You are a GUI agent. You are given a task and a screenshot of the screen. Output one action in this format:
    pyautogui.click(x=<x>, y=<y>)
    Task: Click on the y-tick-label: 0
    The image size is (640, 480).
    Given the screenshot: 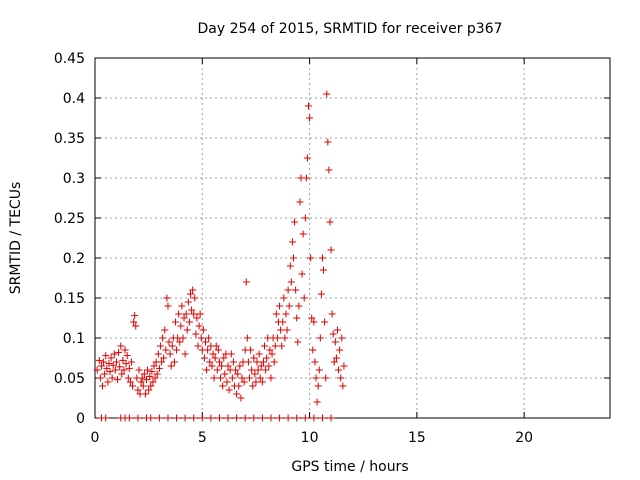 What is the action you would take?
    pyautogui.click(x=80, y=419)
    